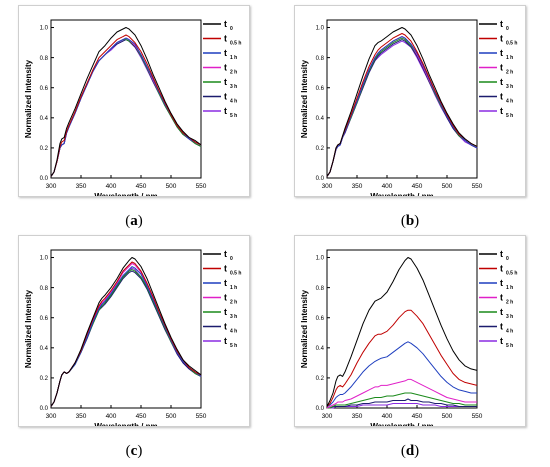 Image resolution: width=550 pixels, height=467 pixels. I want to click on x-tick-label-b: 400, so click(387, 186).